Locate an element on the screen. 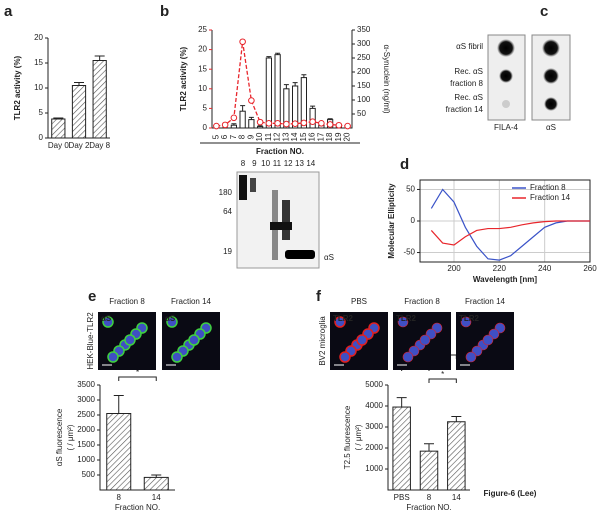  panel-label: d is located at coordinates (404, 164).